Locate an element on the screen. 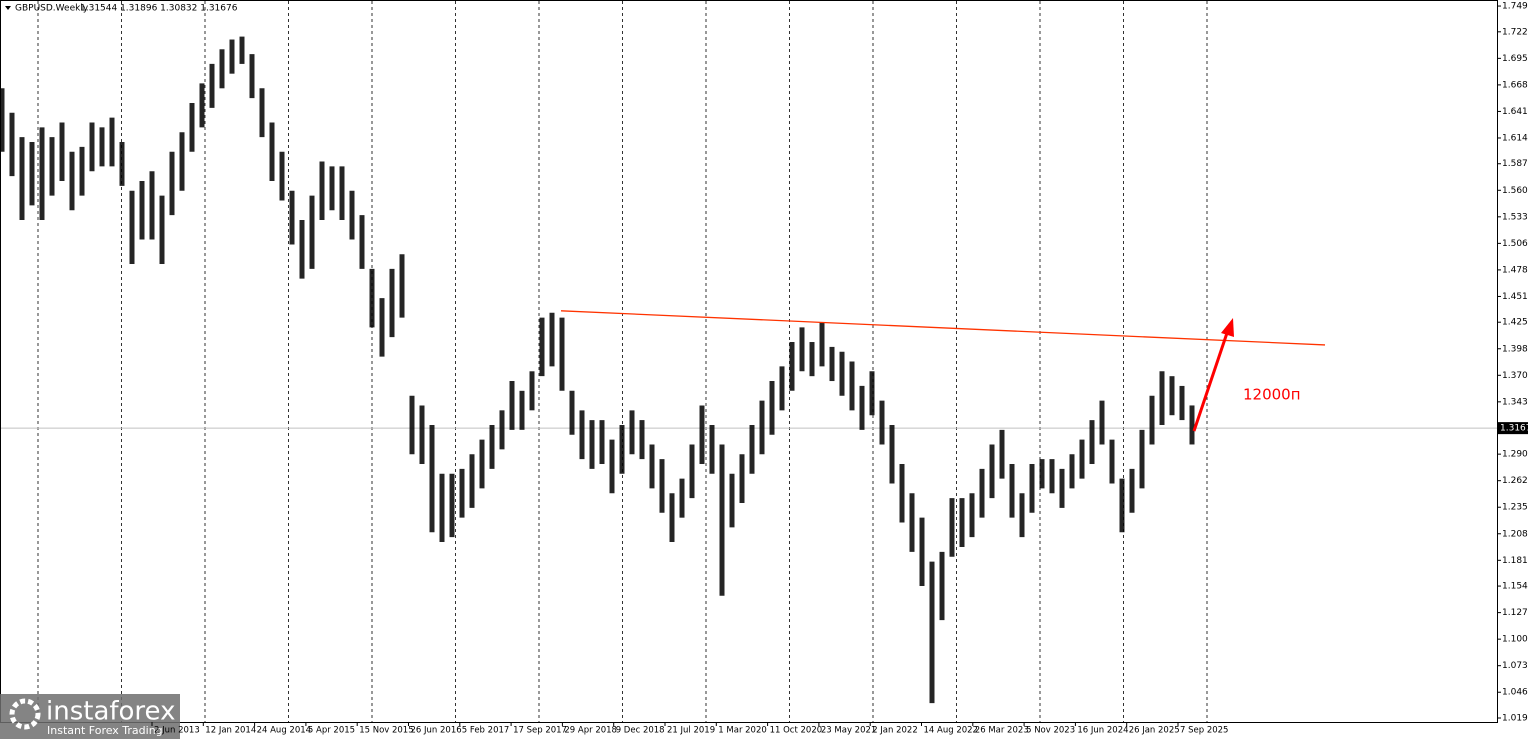 This screenshot has width=1528, height=739. x-tick-label: 26 Jan 2025 is located at coordinates (1154, 731).